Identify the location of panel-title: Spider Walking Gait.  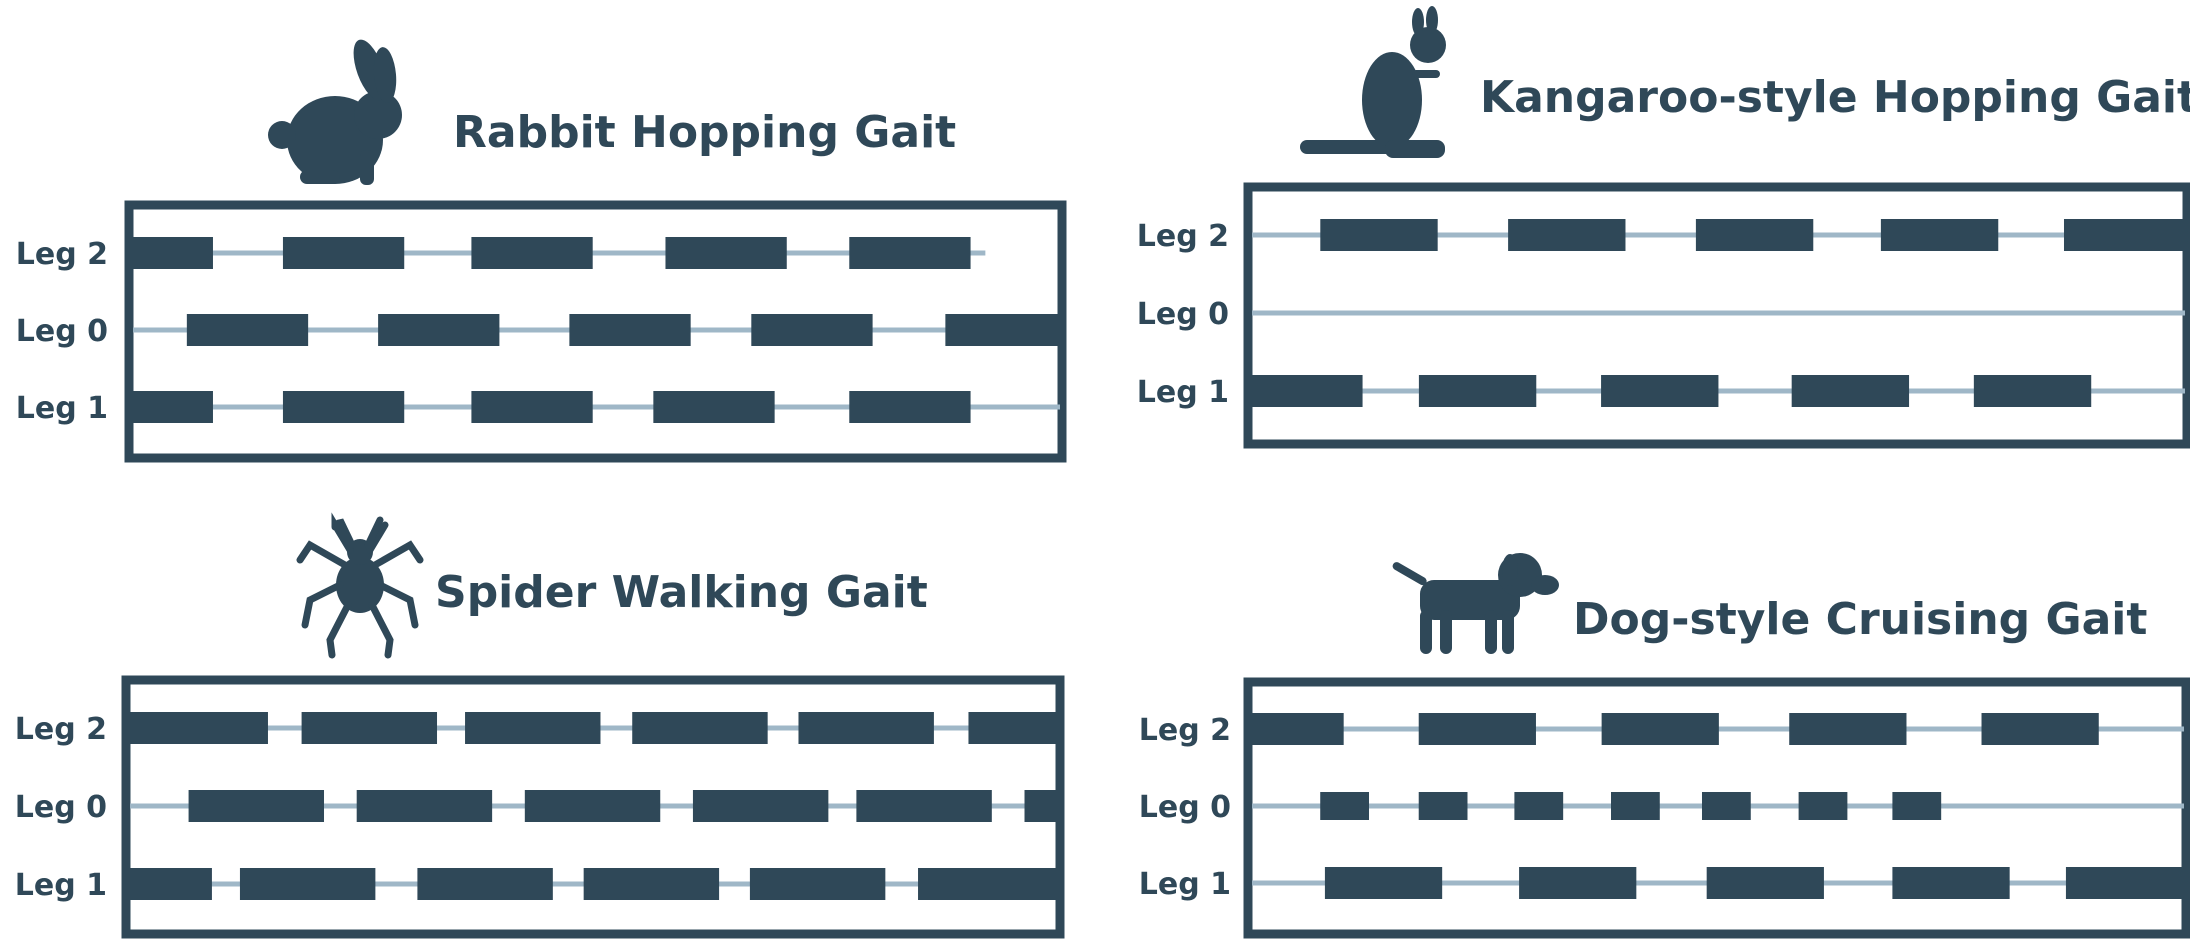
(681, 592).